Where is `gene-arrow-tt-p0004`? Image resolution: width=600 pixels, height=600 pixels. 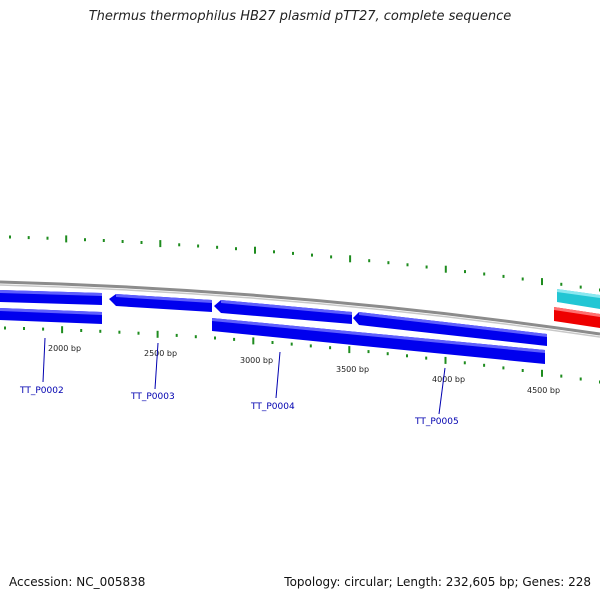
gene-arrow-tt-p0004 is located at coordinates (283, 312).